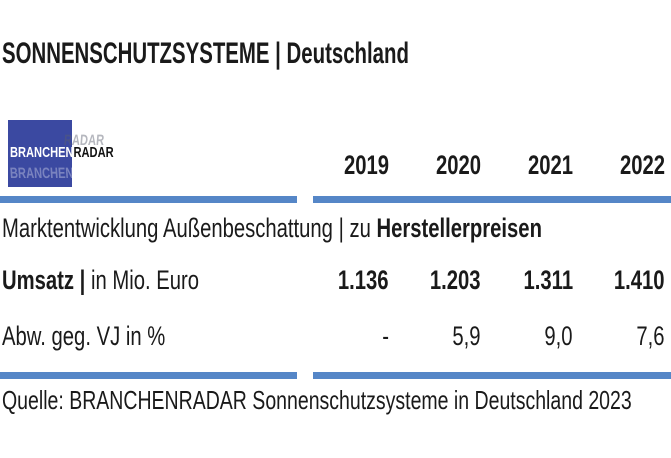 The width and height of the screenshot is (671, 458). I want to click on value-cell: 1.311, so click(548, 280).